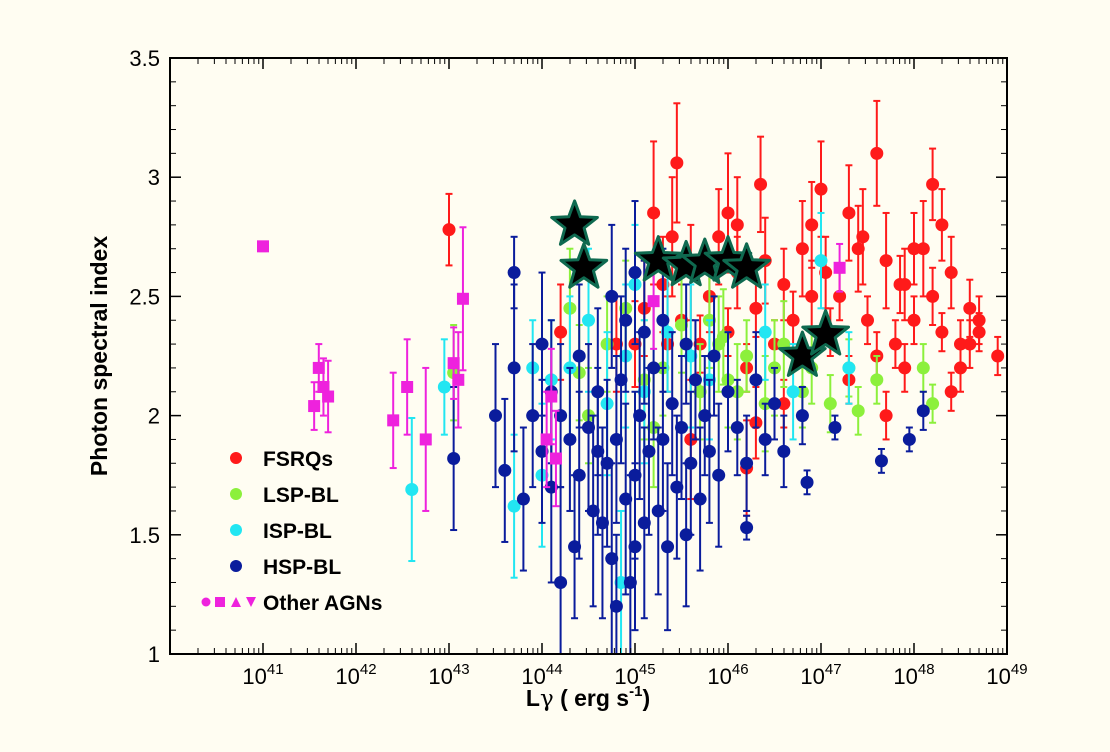 Image resolution: width=1110 pixels, height=752 pixels. Describe the element at coordinates (154, 654) in the screenshot. I see `y-tick-label: 1` at that location.